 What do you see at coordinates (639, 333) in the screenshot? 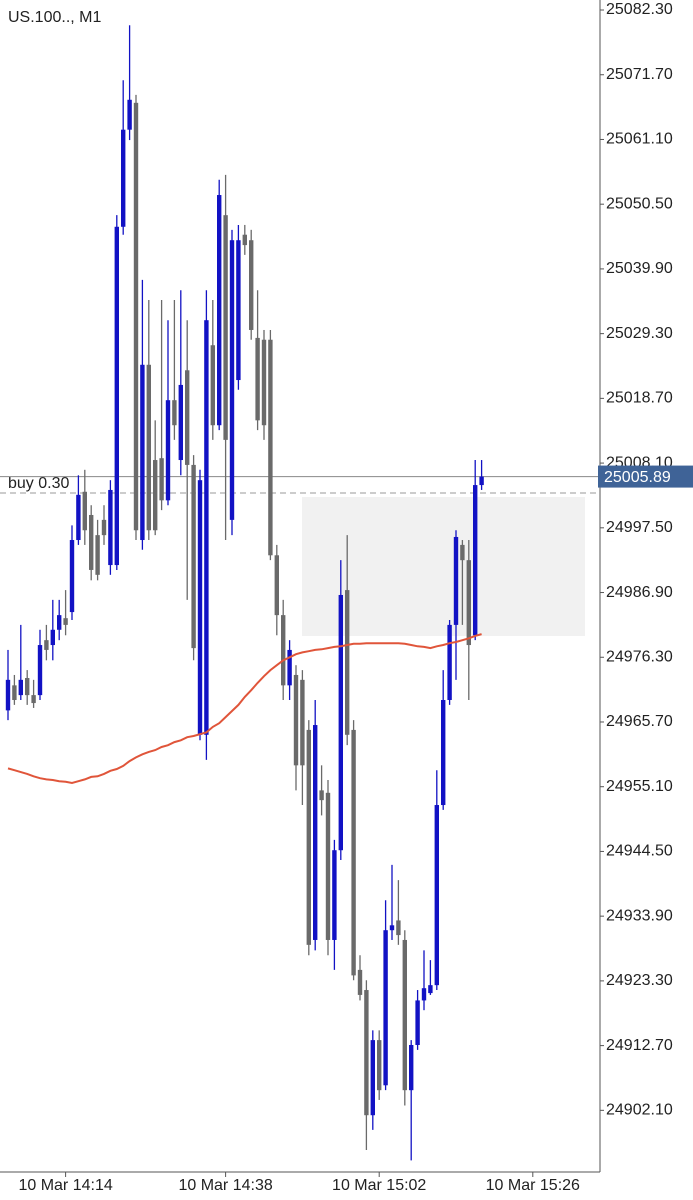
I see `y-tick-label: 25029.30` at bounding box center [639, 333].